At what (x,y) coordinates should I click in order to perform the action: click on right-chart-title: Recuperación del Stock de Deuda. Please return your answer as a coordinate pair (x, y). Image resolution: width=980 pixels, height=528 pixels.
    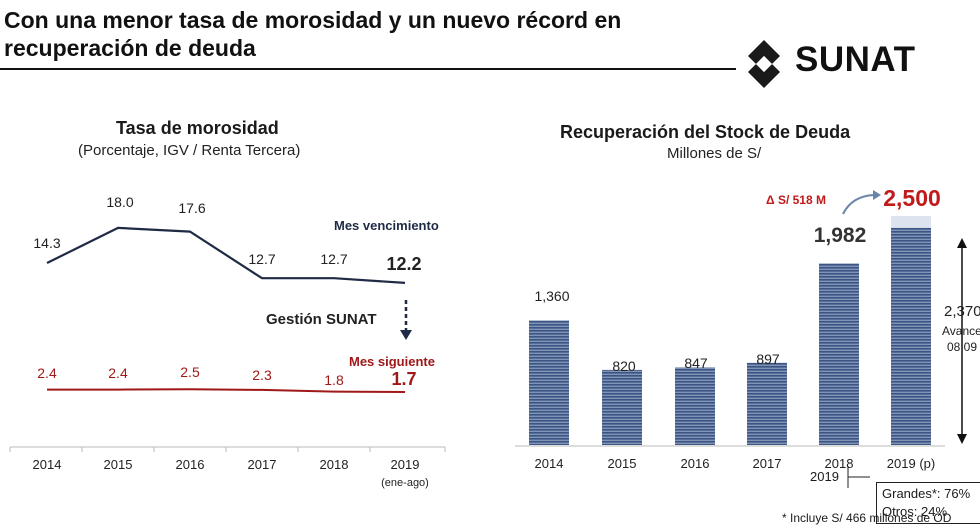
    Looking at the image, I should click on (705, 132).